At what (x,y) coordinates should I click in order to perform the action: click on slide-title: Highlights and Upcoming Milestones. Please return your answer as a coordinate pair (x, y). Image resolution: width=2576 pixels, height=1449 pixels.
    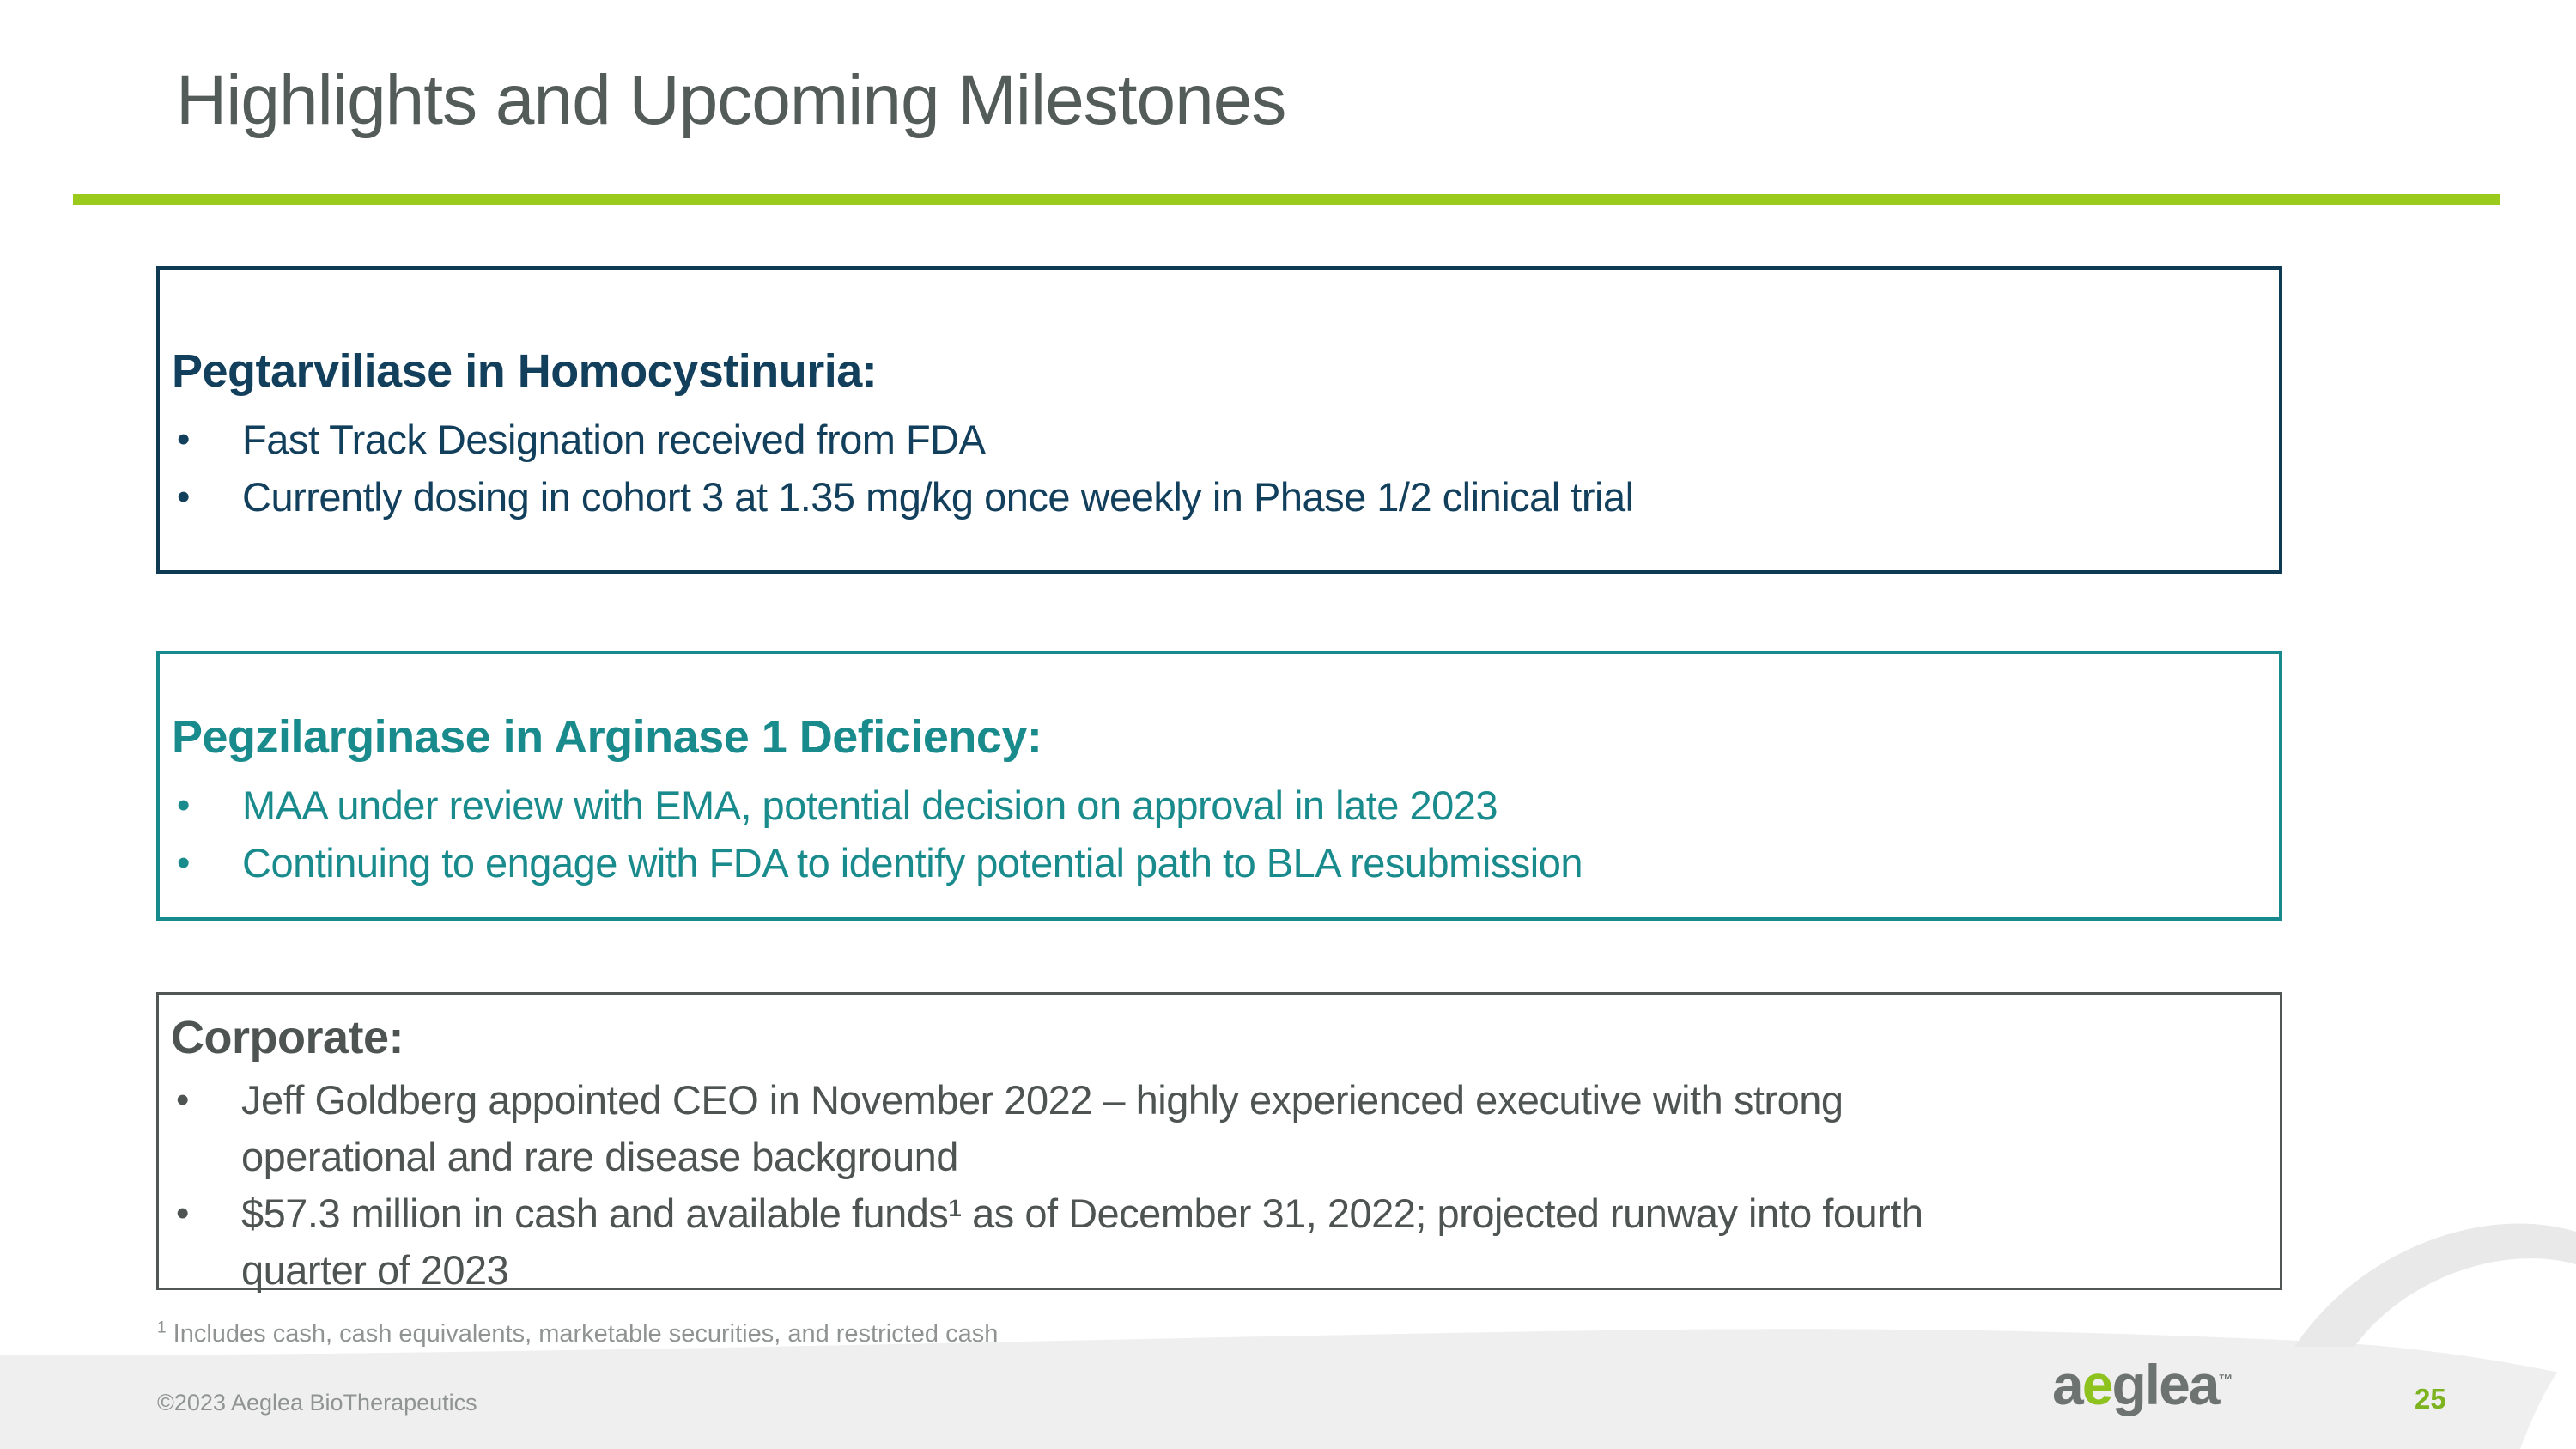
    Looking at the image, I should click on (731, 100).